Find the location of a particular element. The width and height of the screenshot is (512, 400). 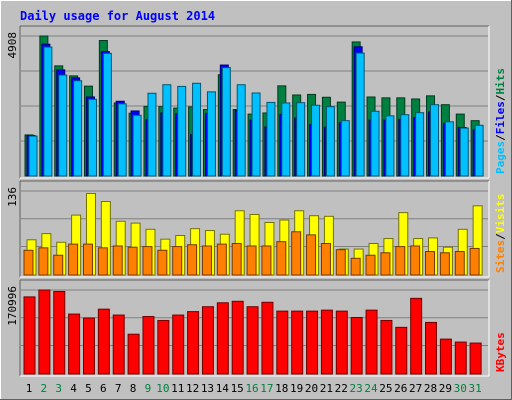

pages-files-hits-ymax-label: 4908 is located at coordinates (12, 45).